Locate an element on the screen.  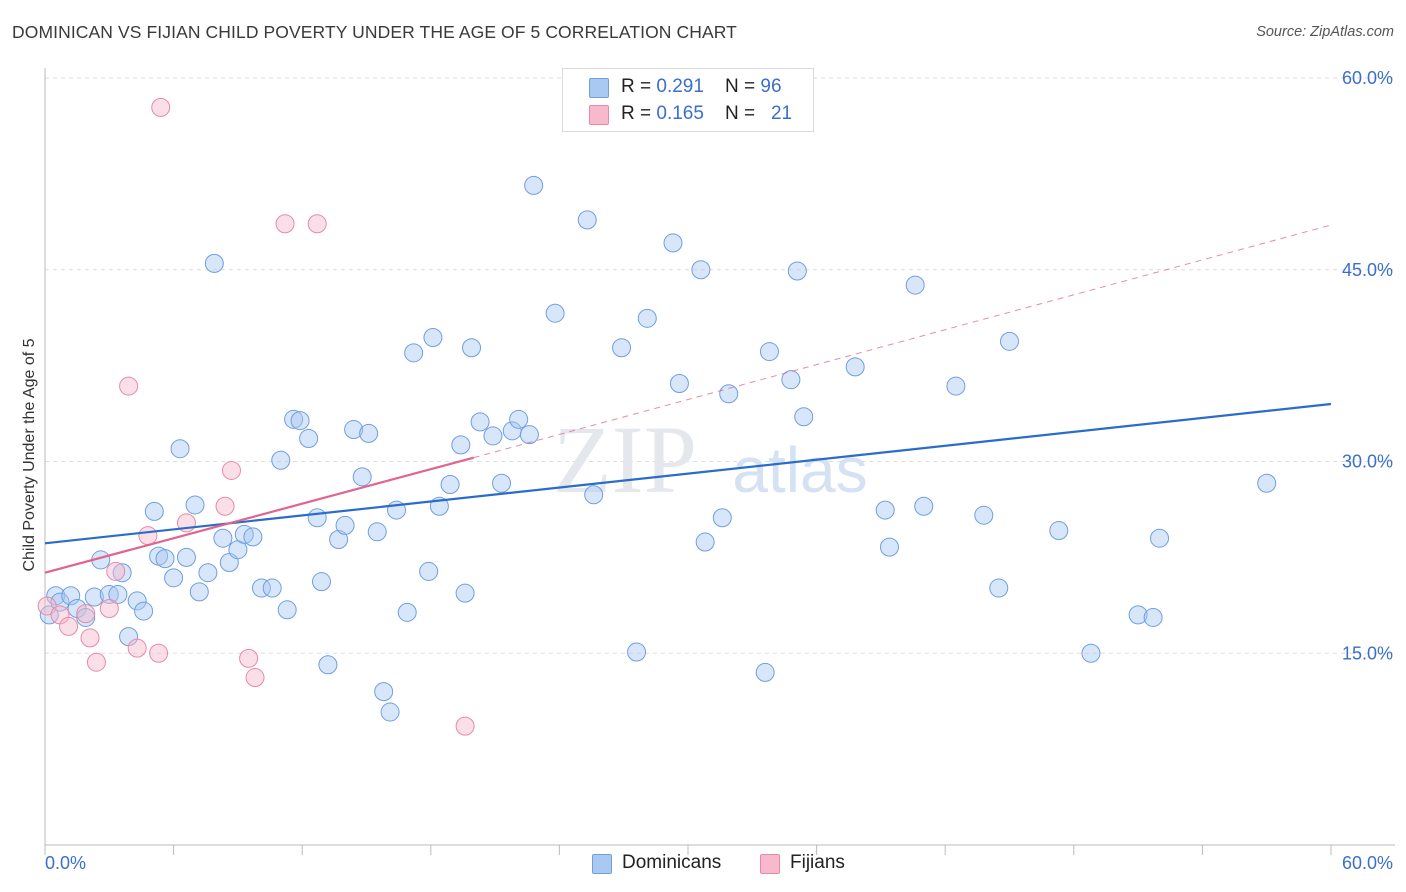
fijians-trend-line is located at coordinates (259, 515).